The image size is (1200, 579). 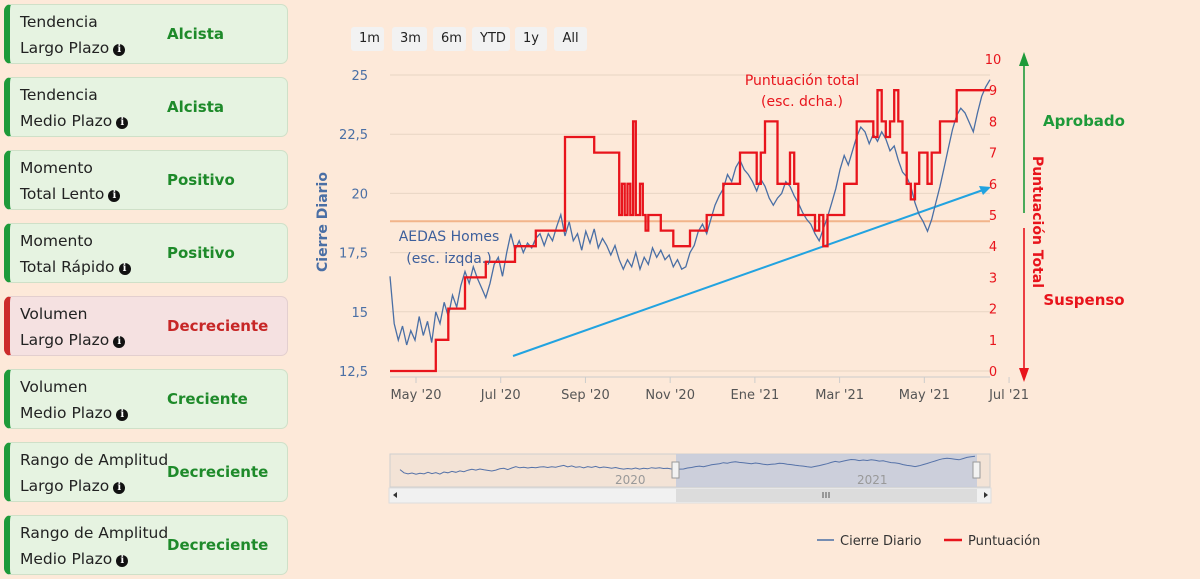 What do you see at coordinates (993, 341) in the screenshot?
I see `y-right-tick-label: 1` at bounding box center [993, 341].